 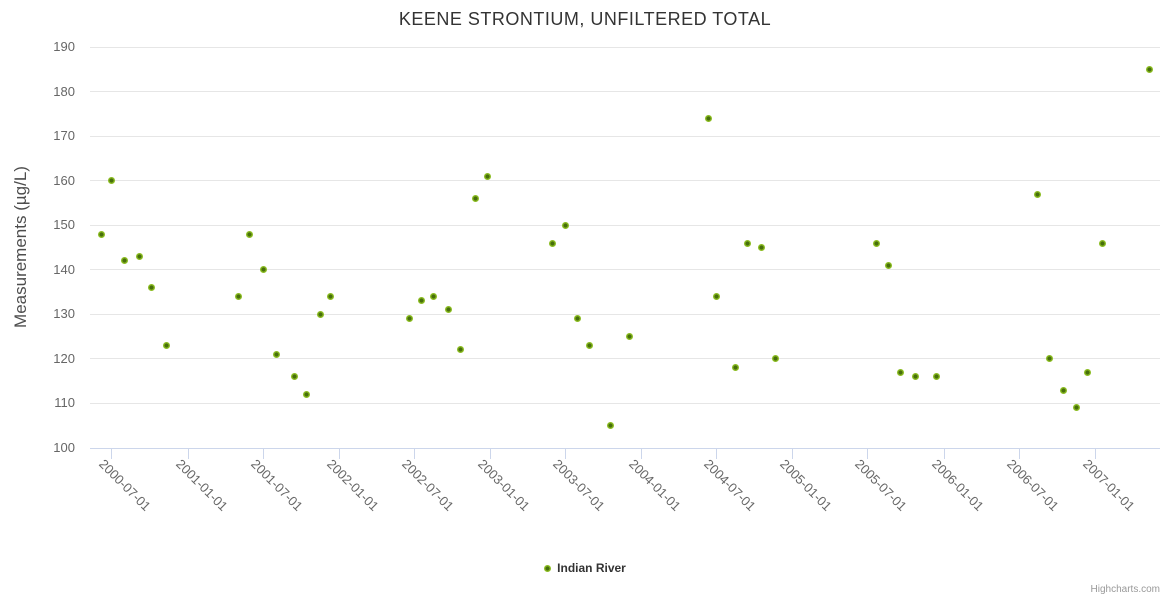 I want to click on legend-marker-icon, so click(x=548, y=568).